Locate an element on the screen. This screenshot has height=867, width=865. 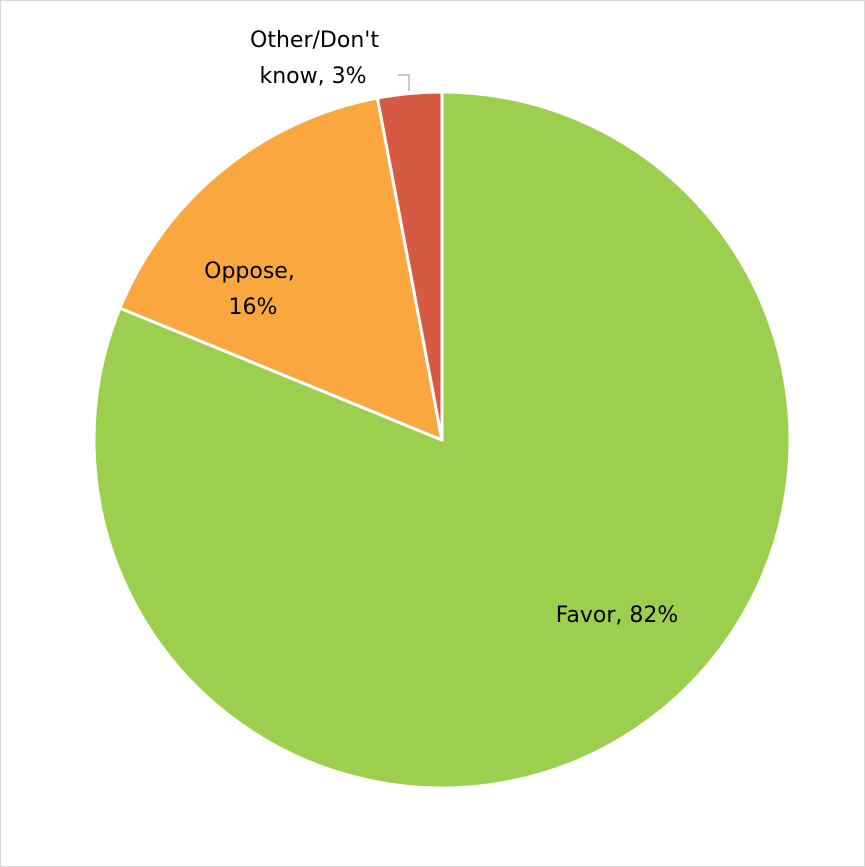
label-other-line-2: know, 3% is located at coordinates (312, 76).